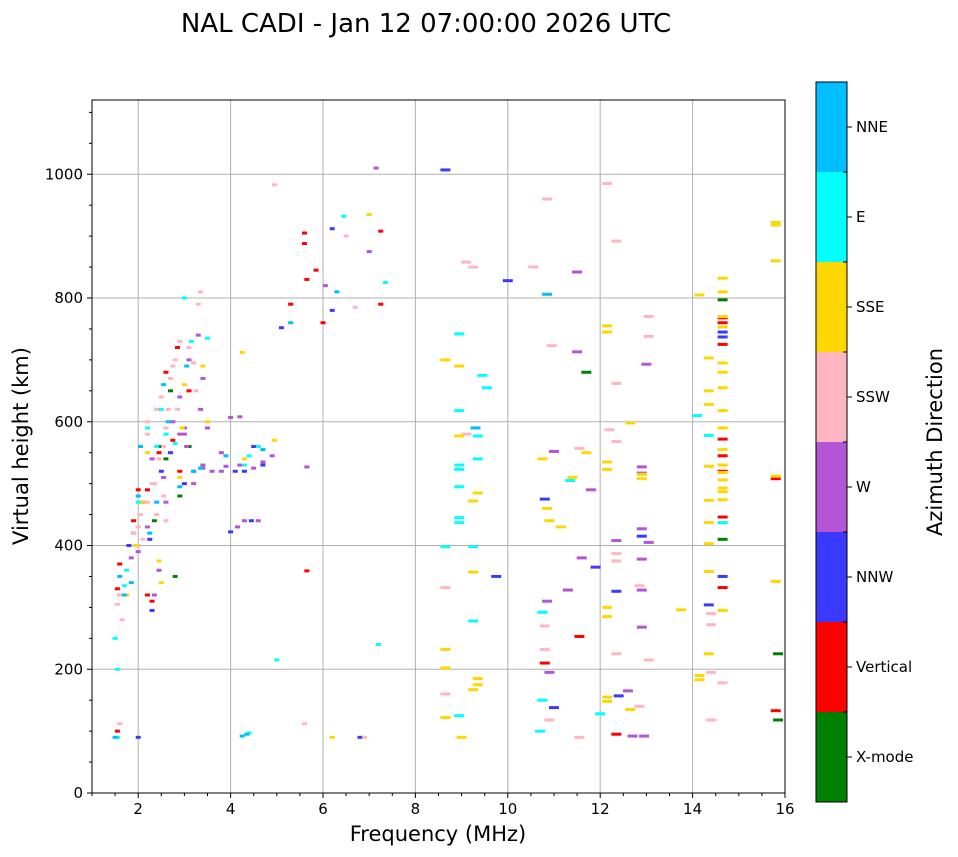  I want to click on y-tick-label: 200, so click(68, 669).